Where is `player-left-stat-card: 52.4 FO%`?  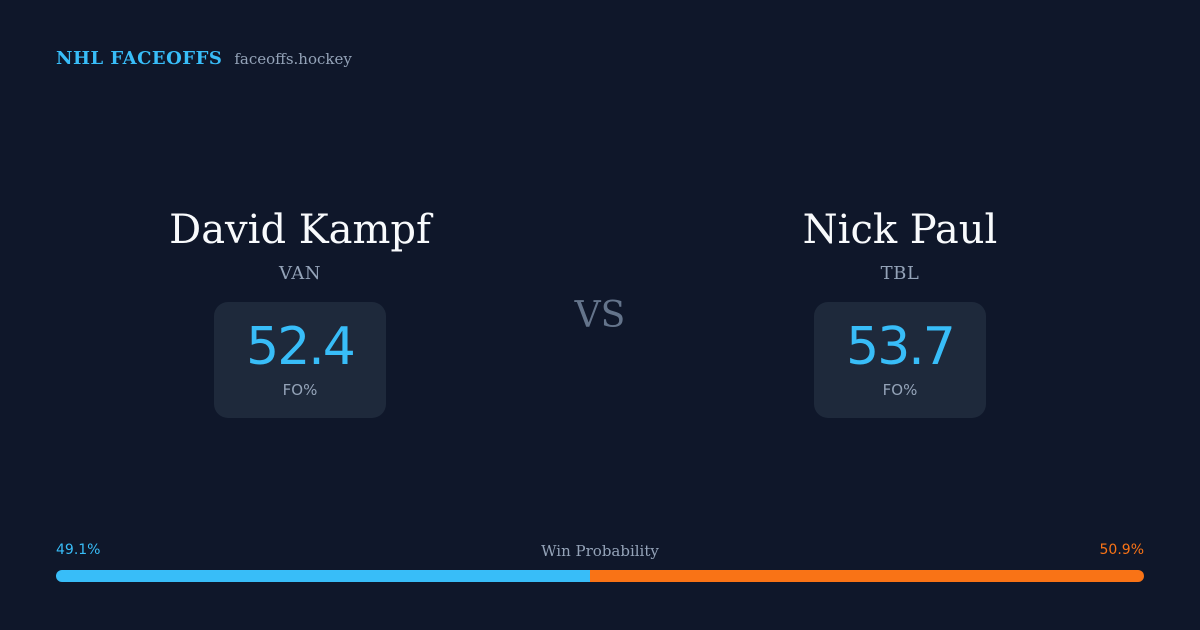
player-left-stat-card: 52.4 FO% is located at coordinates (300, 360).